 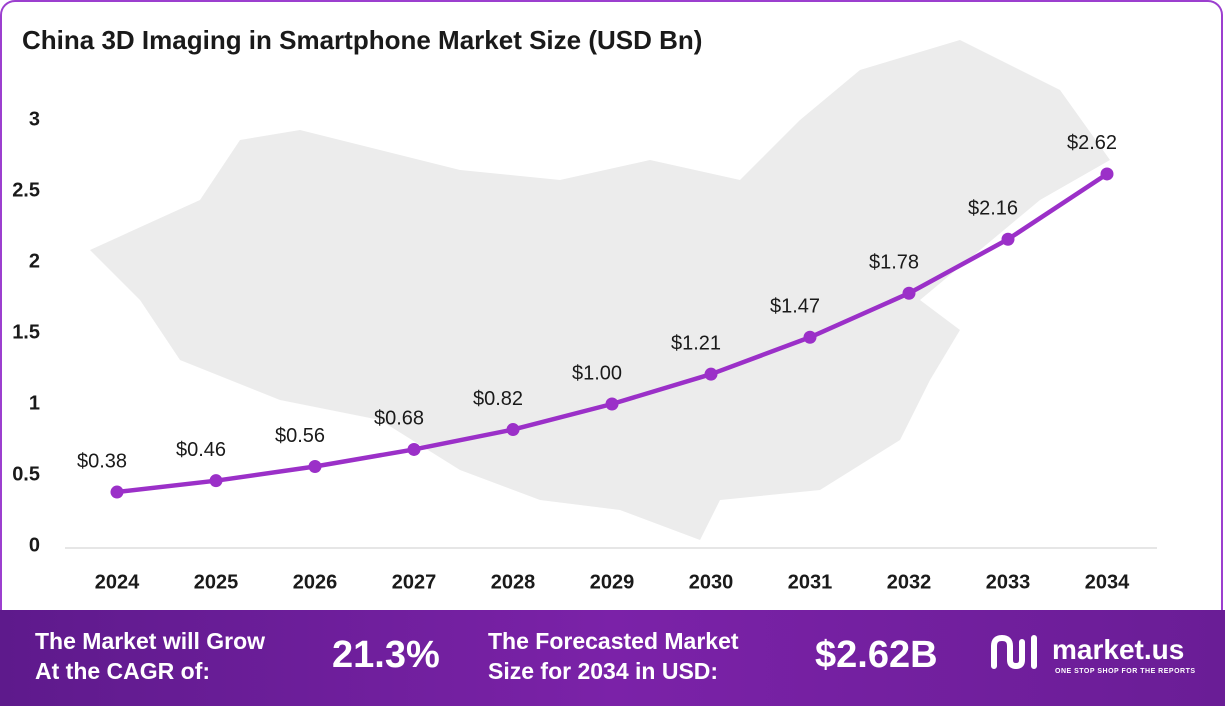 I want to click on data-label: $0.82, so click(x=498, y=399).